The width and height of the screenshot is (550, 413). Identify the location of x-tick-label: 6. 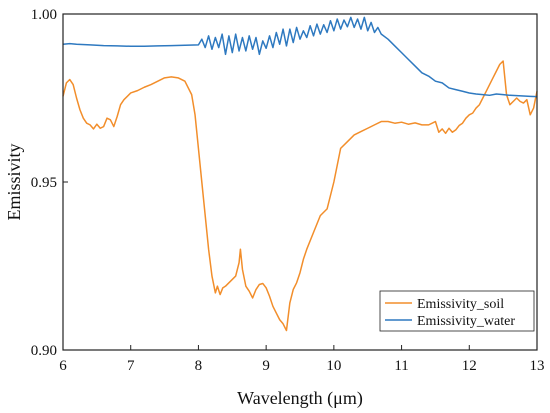
(63, 366).